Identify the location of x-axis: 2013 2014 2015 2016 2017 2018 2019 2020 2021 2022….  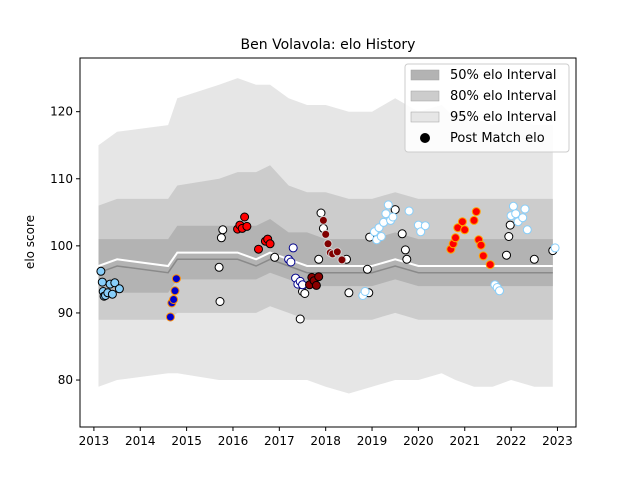
(326, 437).